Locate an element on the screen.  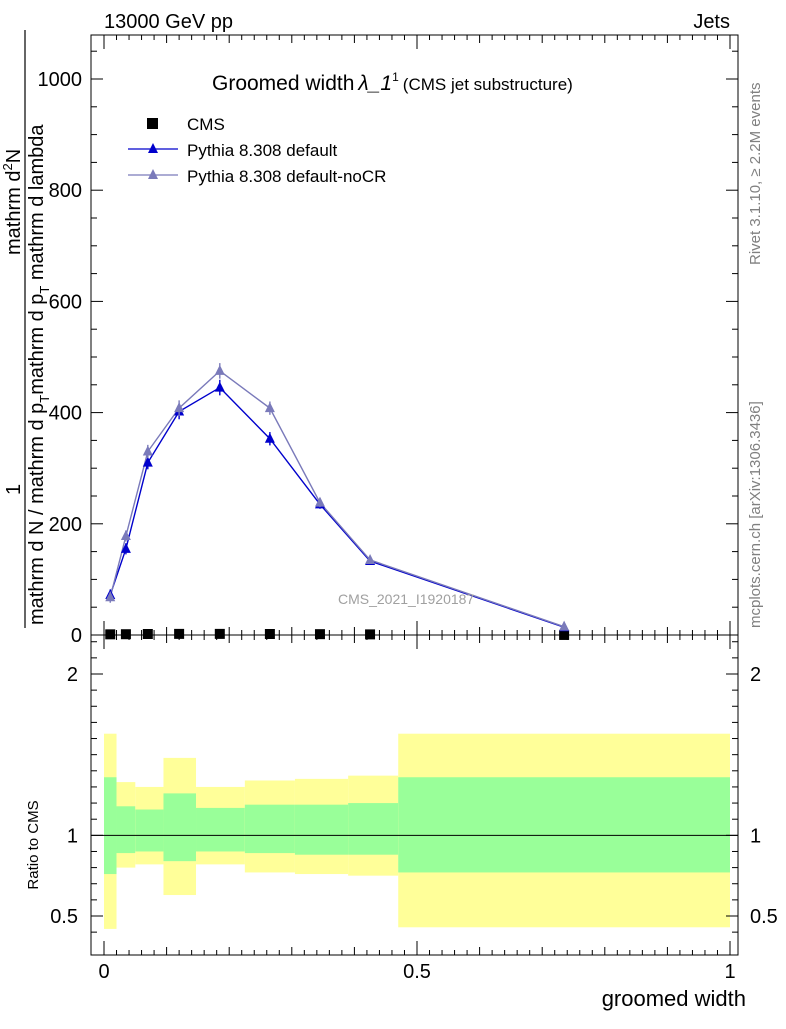
legend-label-cms: CMS is located at coordinates (206, 124).